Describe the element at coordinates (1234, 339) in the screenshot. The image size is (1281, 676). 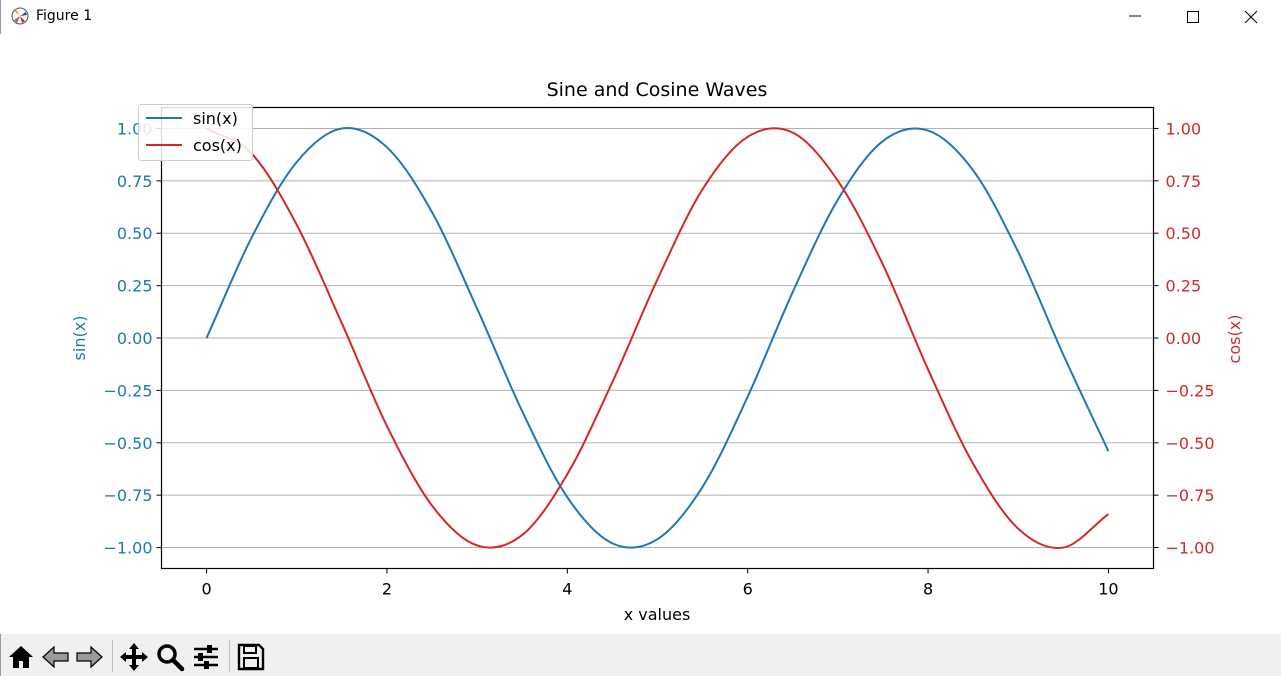
I see `right-y-axis-label: cos(x)` at that location.